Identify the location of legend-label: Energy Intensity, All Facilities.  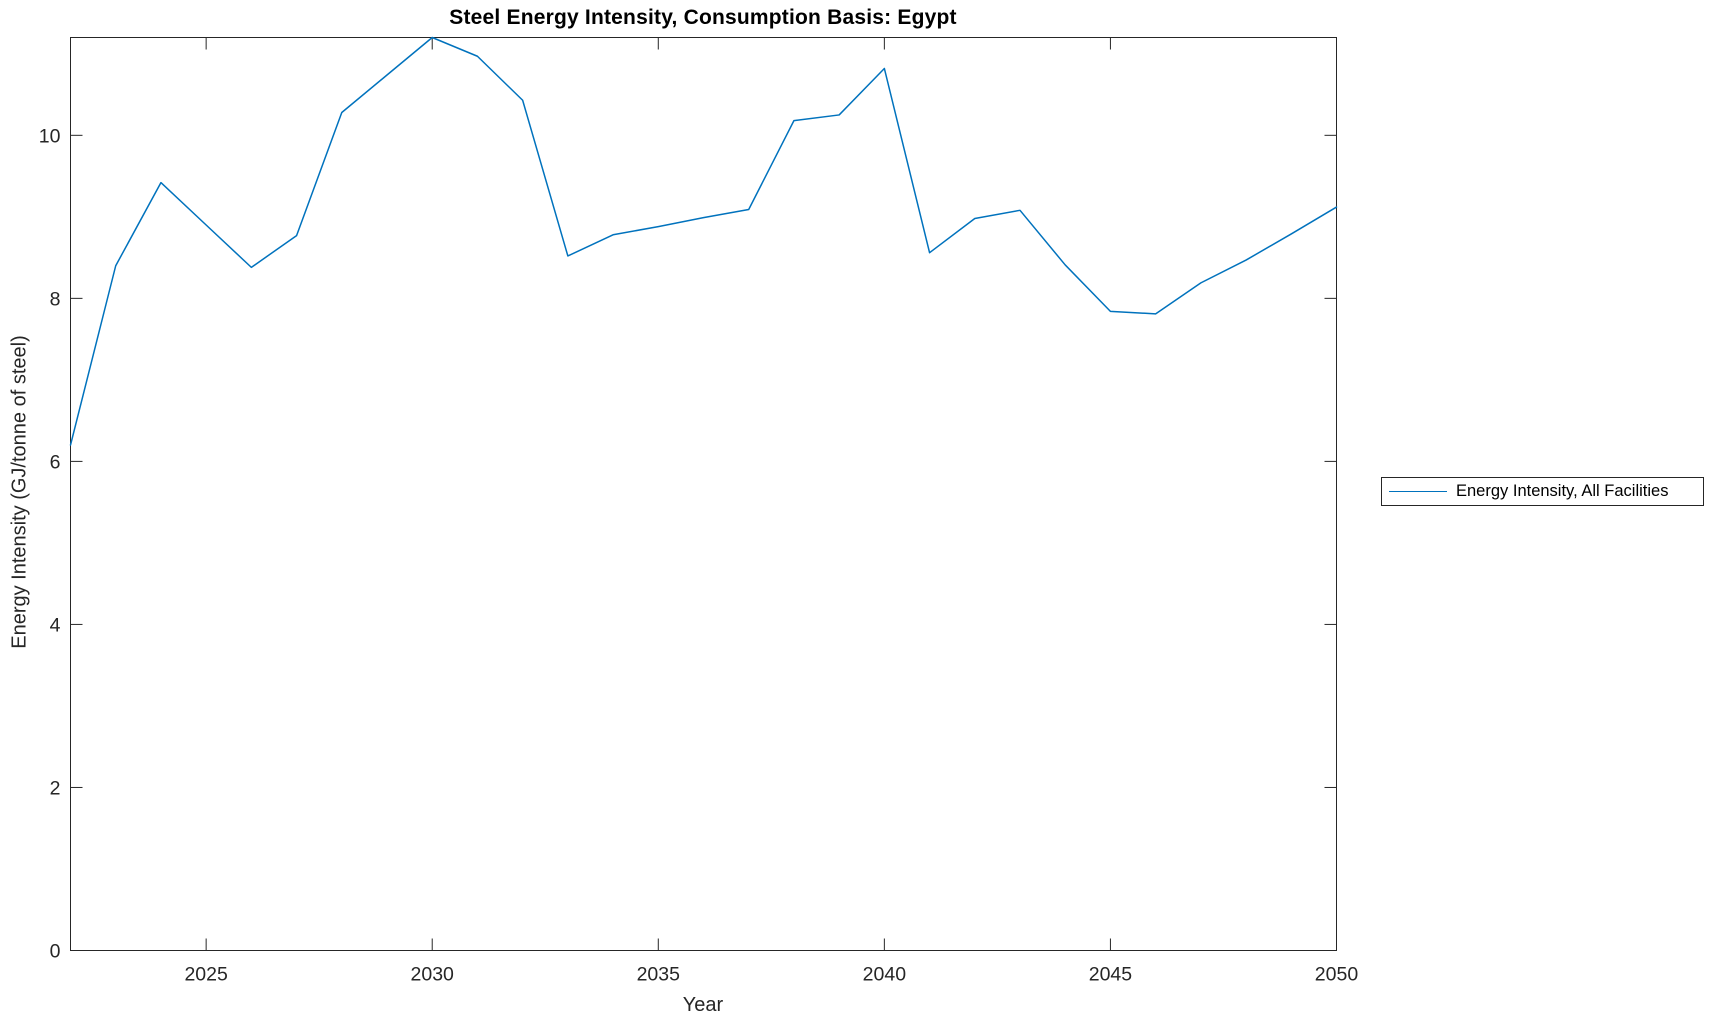
(1562, 491).